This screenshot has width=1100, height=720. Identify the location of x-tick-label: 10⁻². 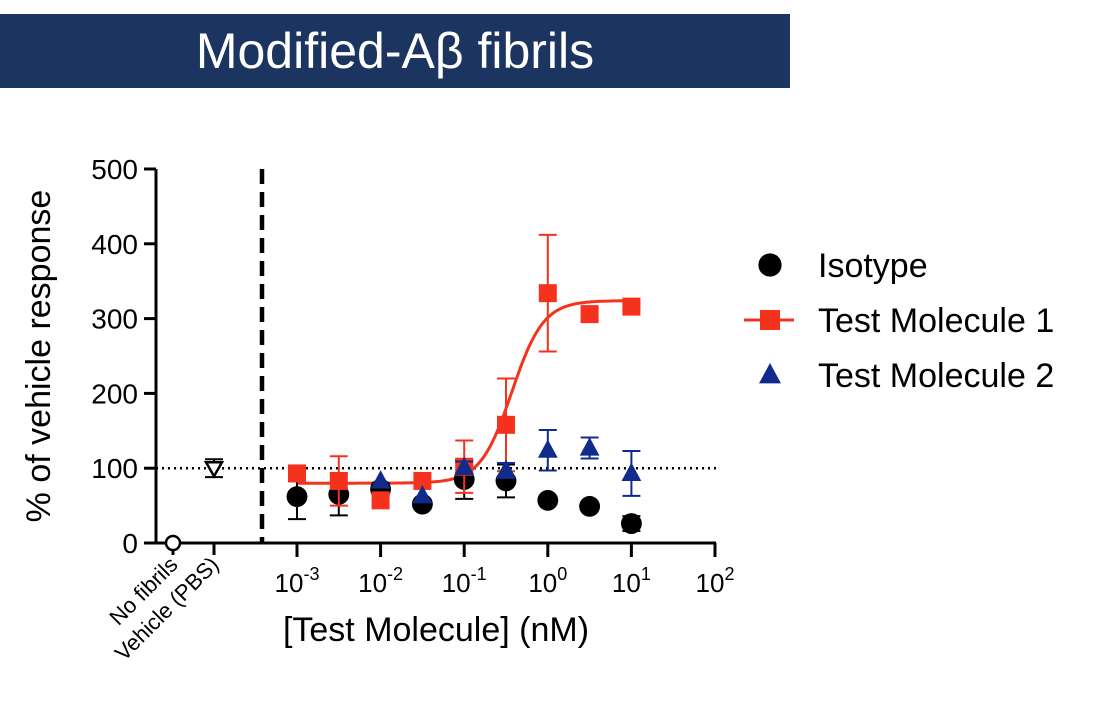
(380, 581).